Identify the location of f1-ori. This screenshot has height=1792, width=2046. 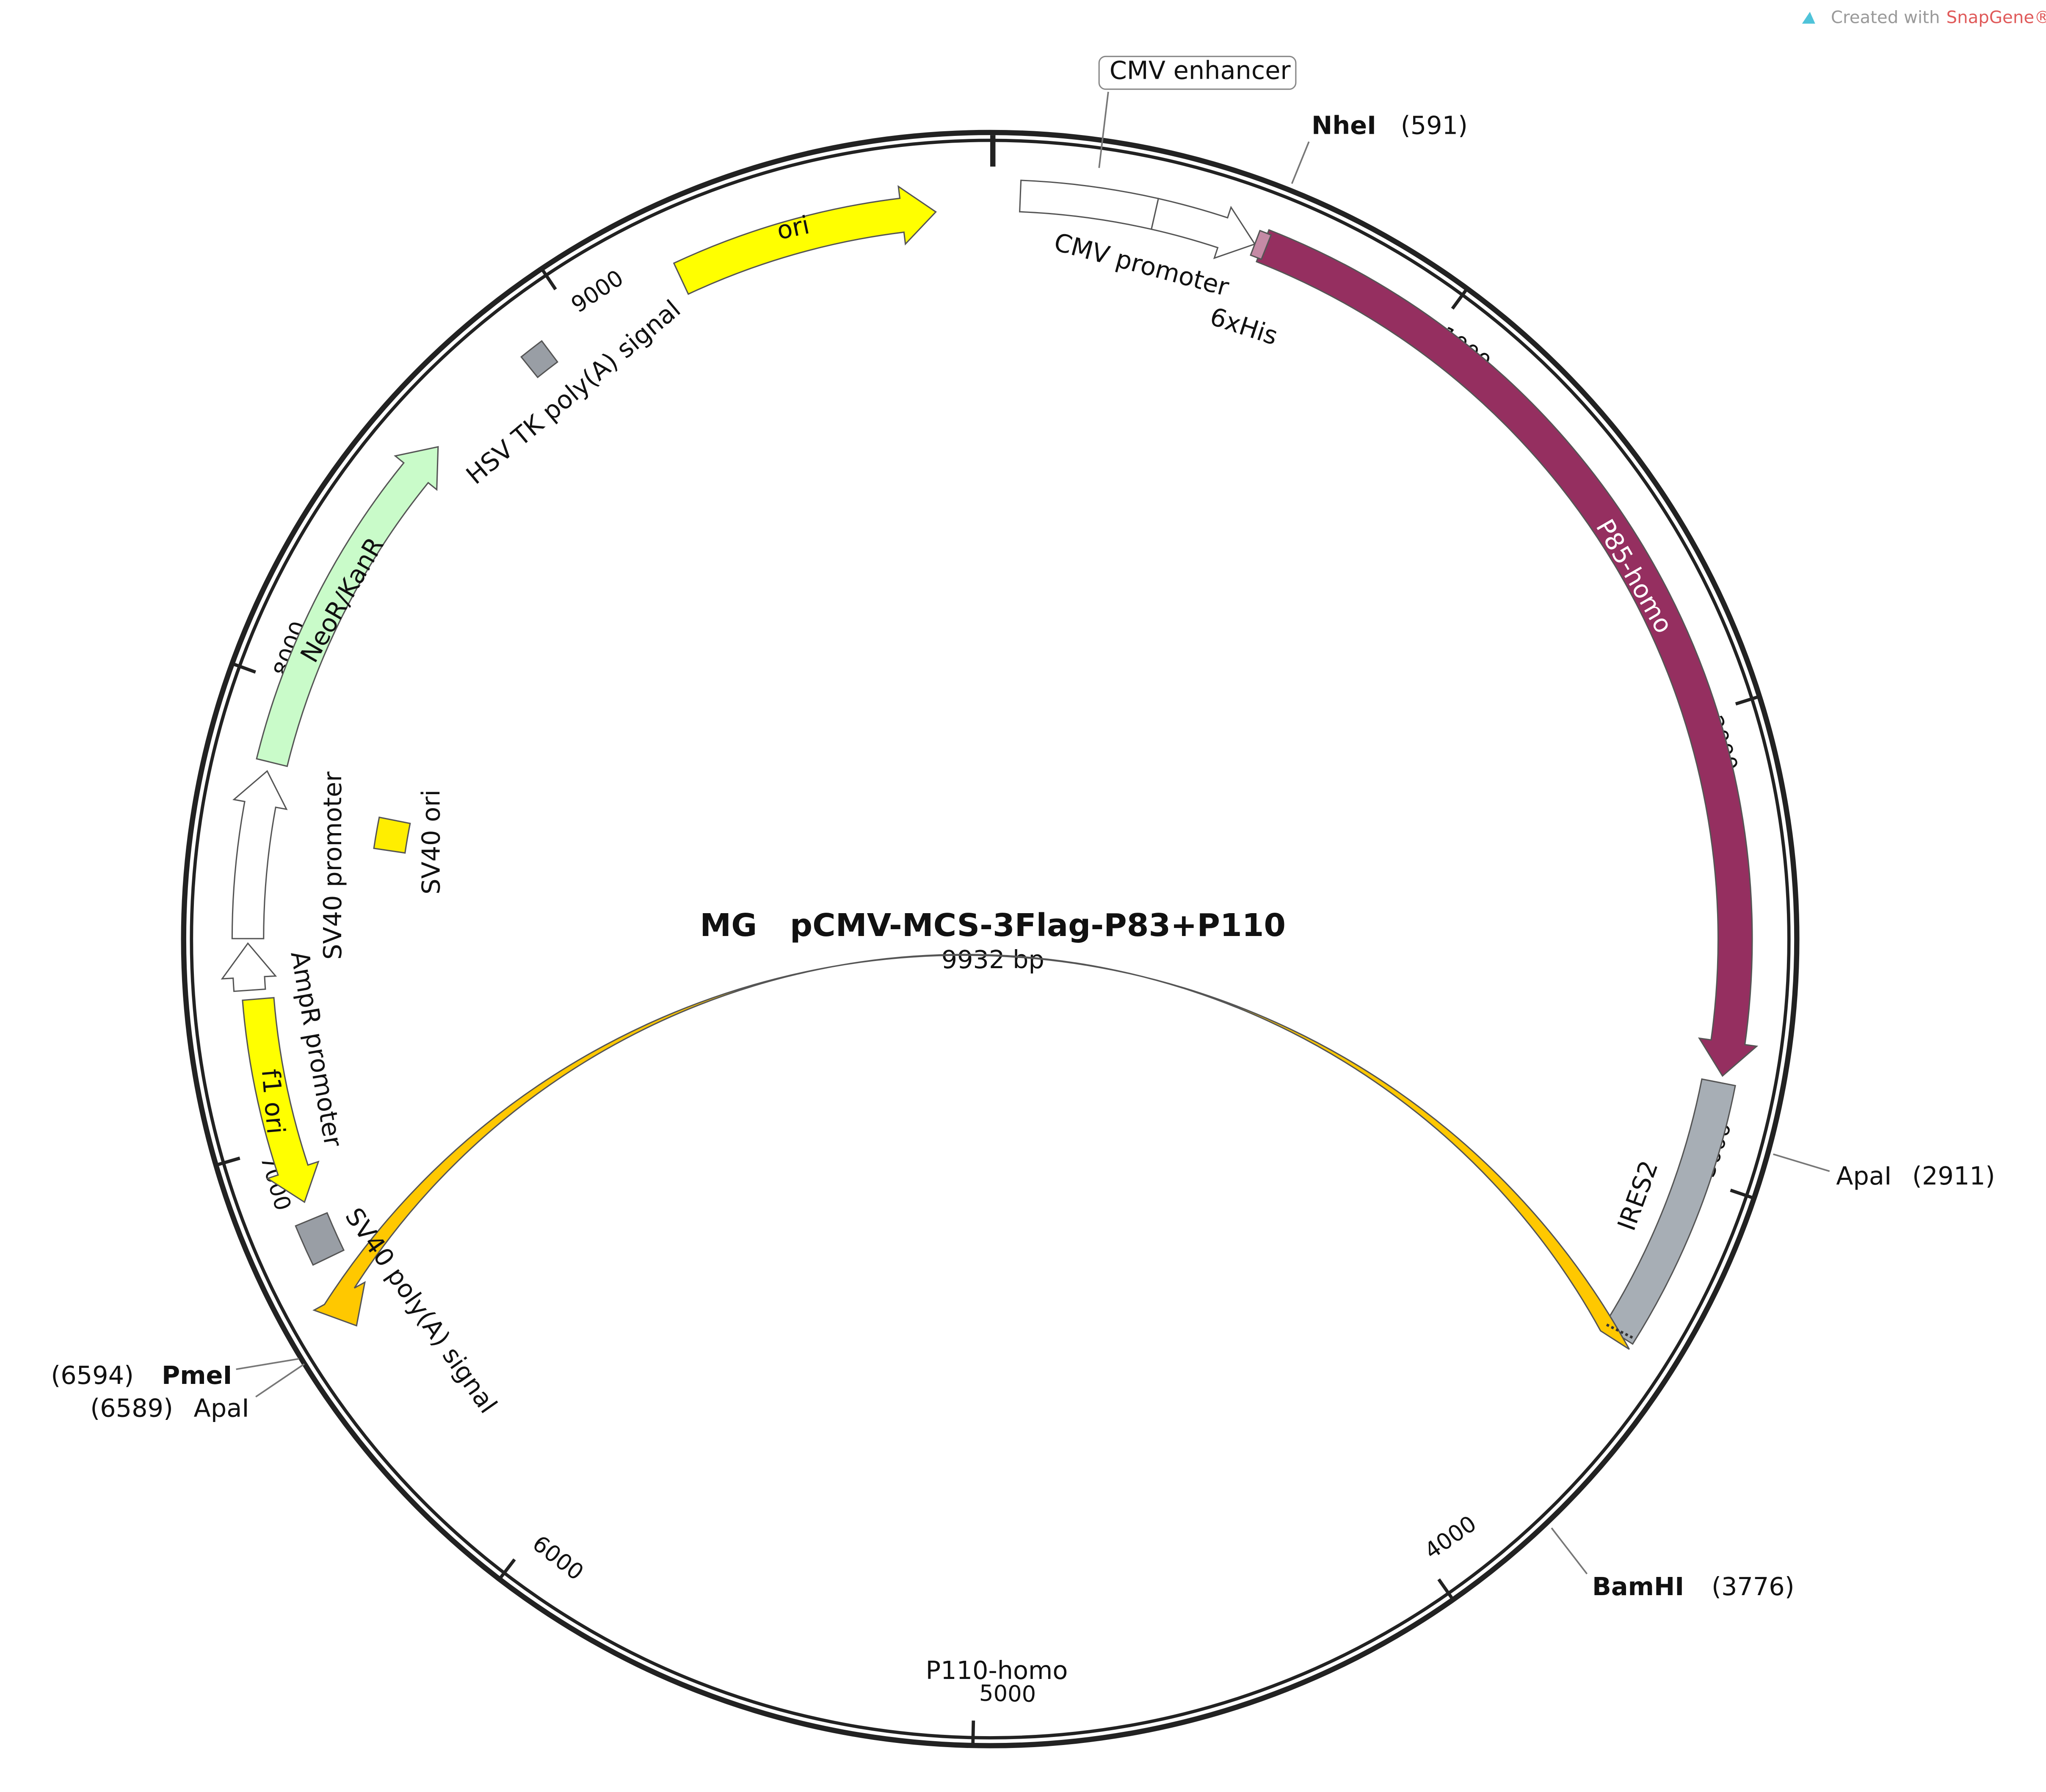
(281, 1100).